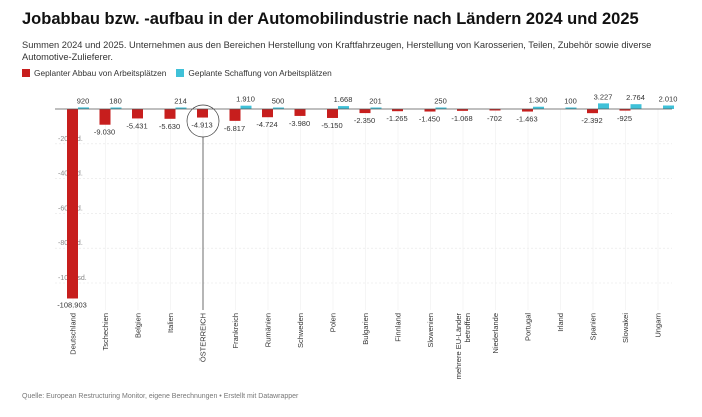 The height and width of the screenshot is (417, 702). I want to click on x-tick-label: mehrere EU-Länder, so click(458, 345).